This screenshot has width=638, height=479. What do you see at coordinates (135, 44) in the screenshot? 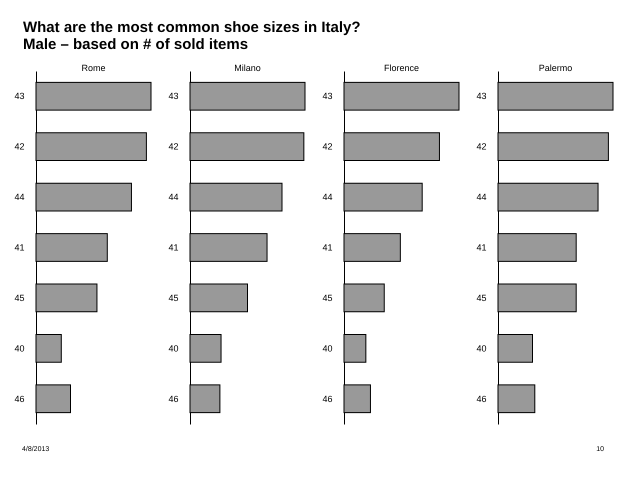
I see `text: Male – based on # of sold items` at bounding box center [135, 44].